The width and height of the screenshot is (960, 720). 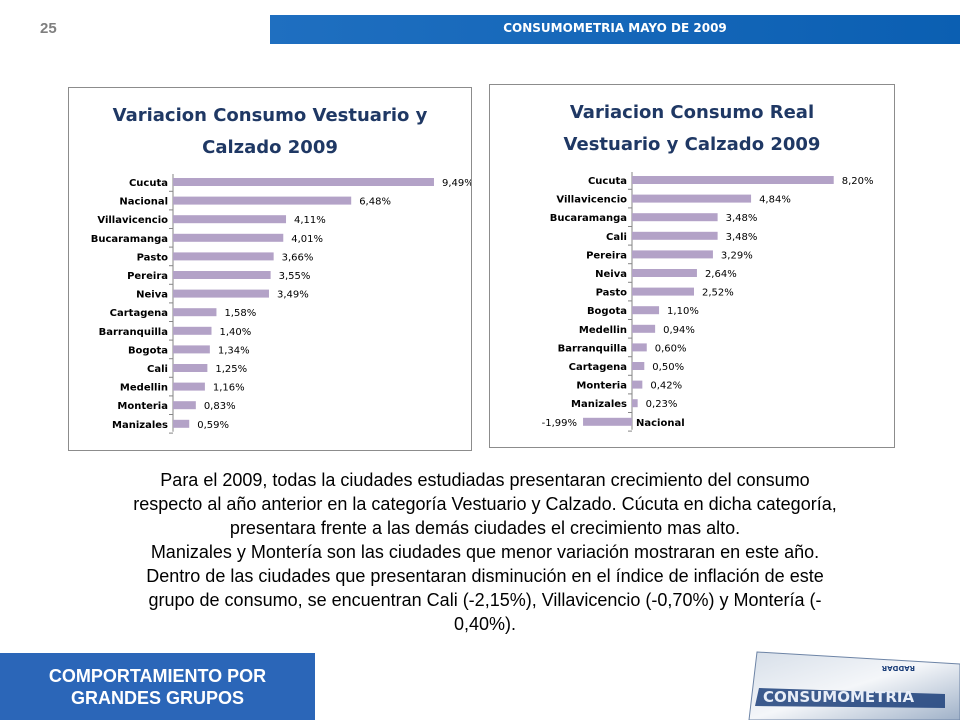 What do you see at coordinates (662, 404) in the screenshot?
I see `value-label: 0,23%` at bounding box center [662, 404].